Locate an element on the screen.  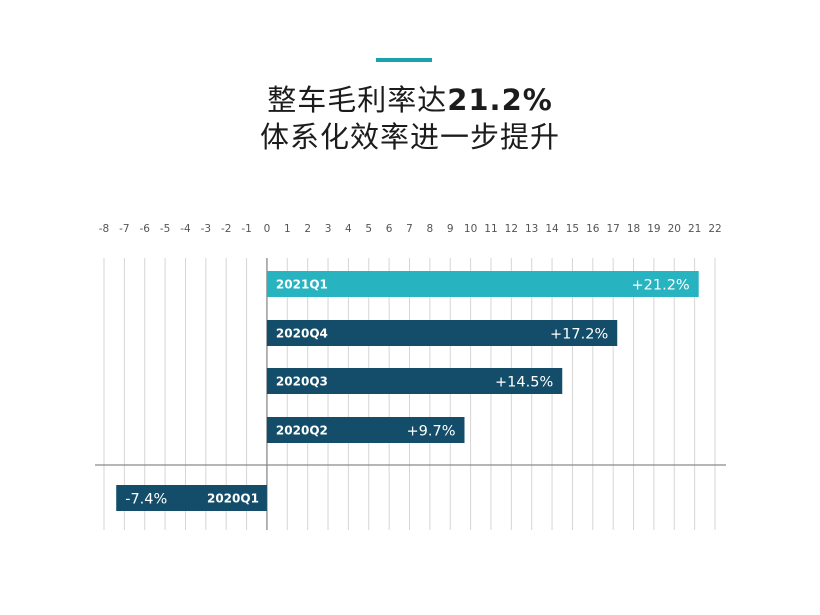
x-tick-label: 4 is located at coordinates (348, 229).